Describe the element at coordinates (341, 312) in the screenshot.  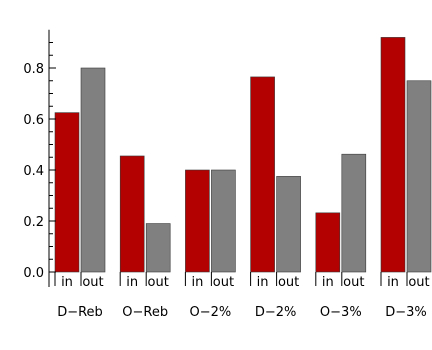
I see `category-label: O−3%` at that location.